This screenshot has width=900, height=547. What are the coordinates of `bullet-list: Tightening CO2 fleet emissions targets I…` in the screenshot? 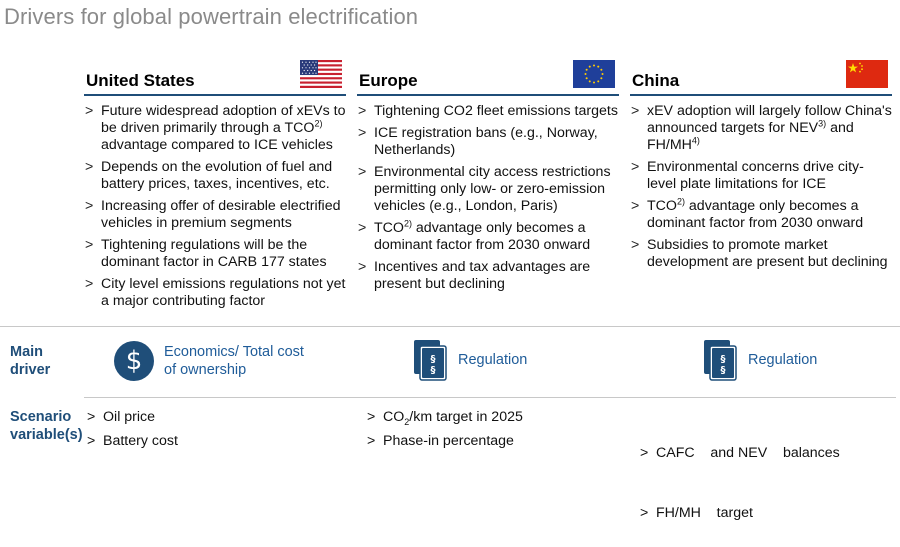 It's located at (488, 198).